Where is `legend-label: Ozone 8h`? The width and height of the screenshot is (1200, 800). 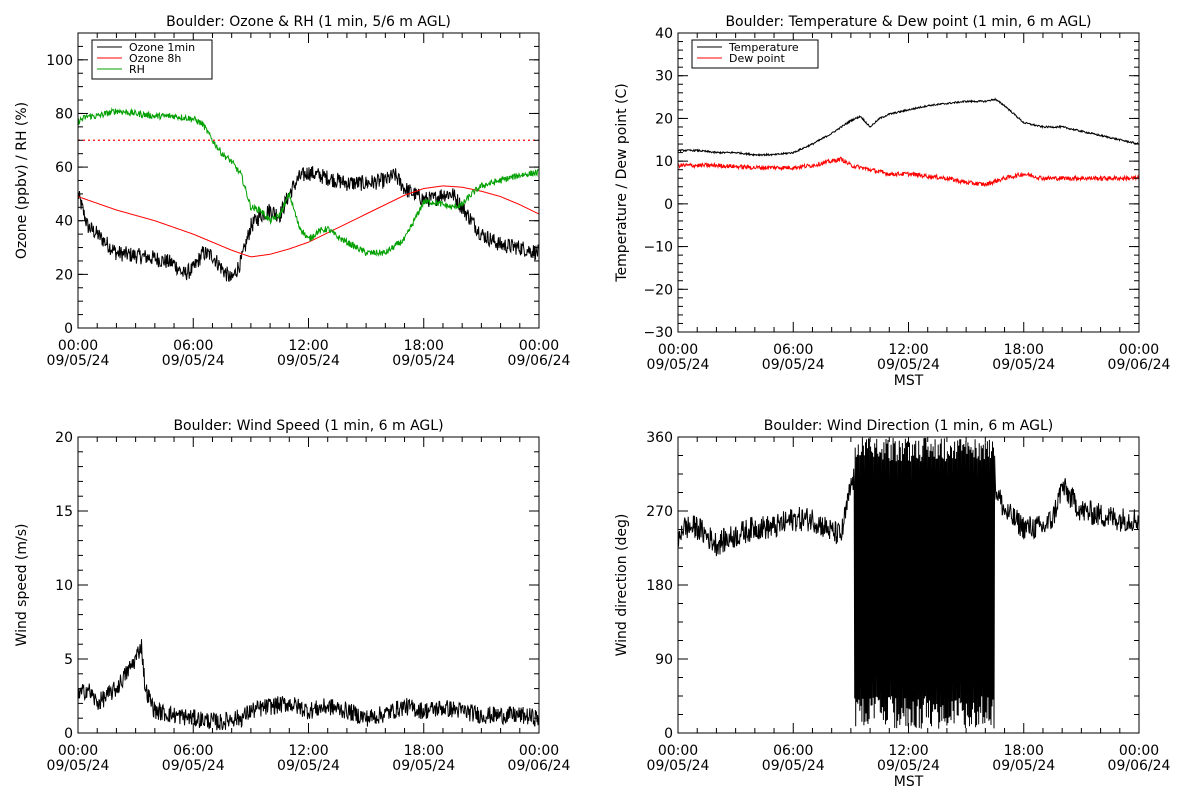
legend-label: Ozone 8h is located at coordinates (155, 58).